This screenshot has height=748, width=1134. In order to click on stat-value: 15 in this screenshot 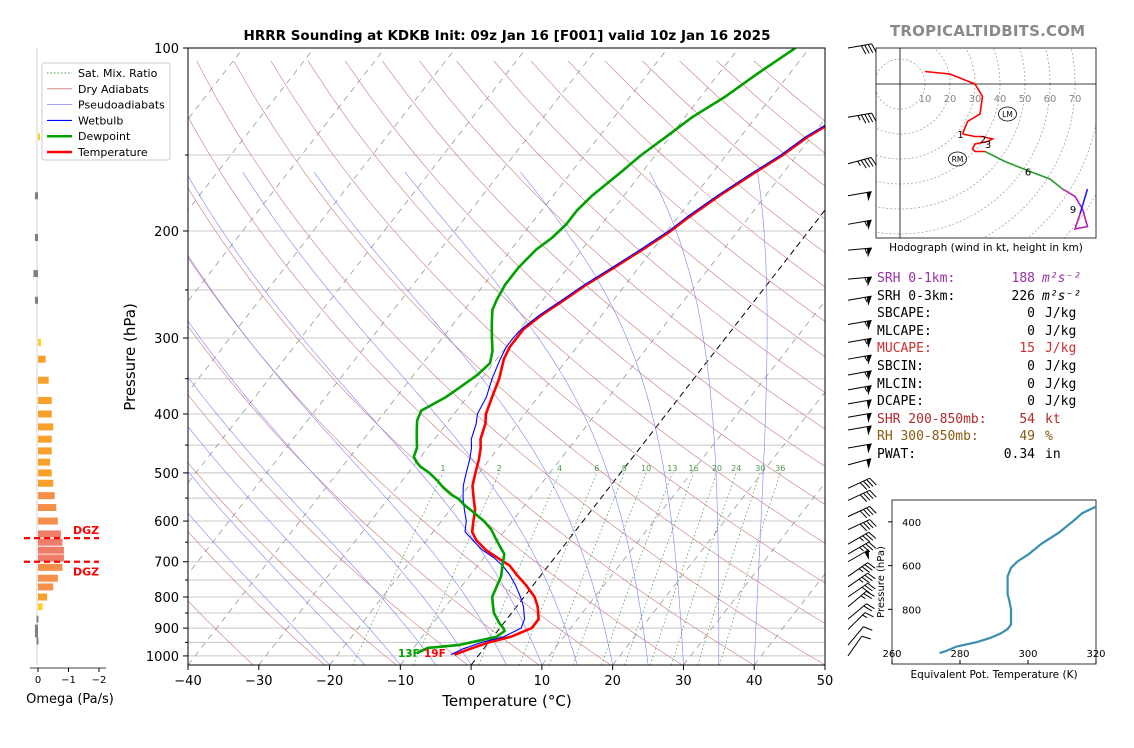, I will do `click(1027, 349)`.